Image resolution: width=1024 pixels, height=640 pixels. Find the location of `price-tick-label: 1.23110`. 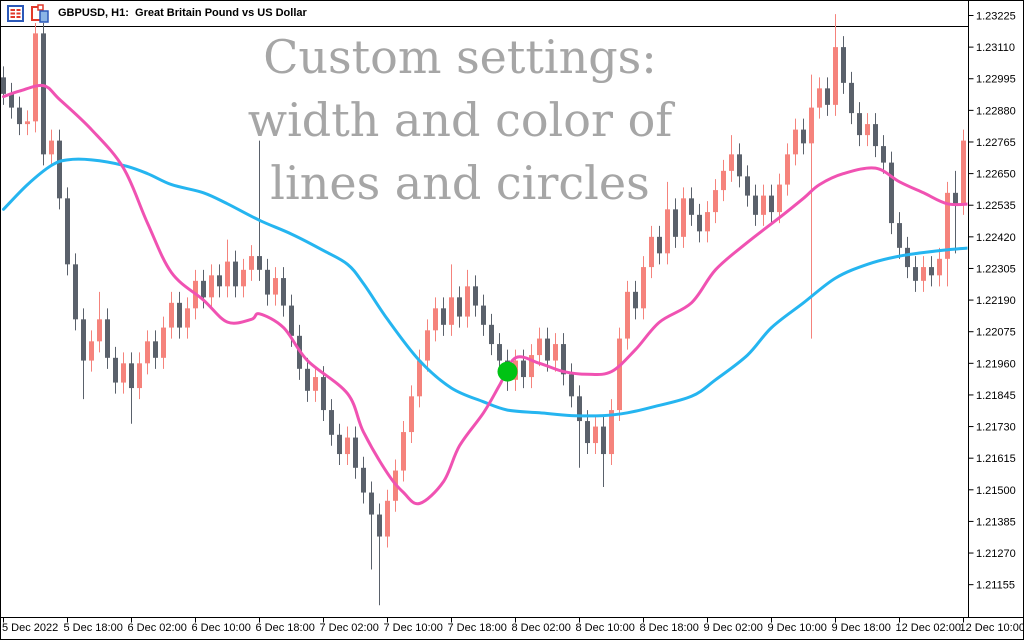

price-tick-label: 1.23110 is located at coordinates (995, 48).